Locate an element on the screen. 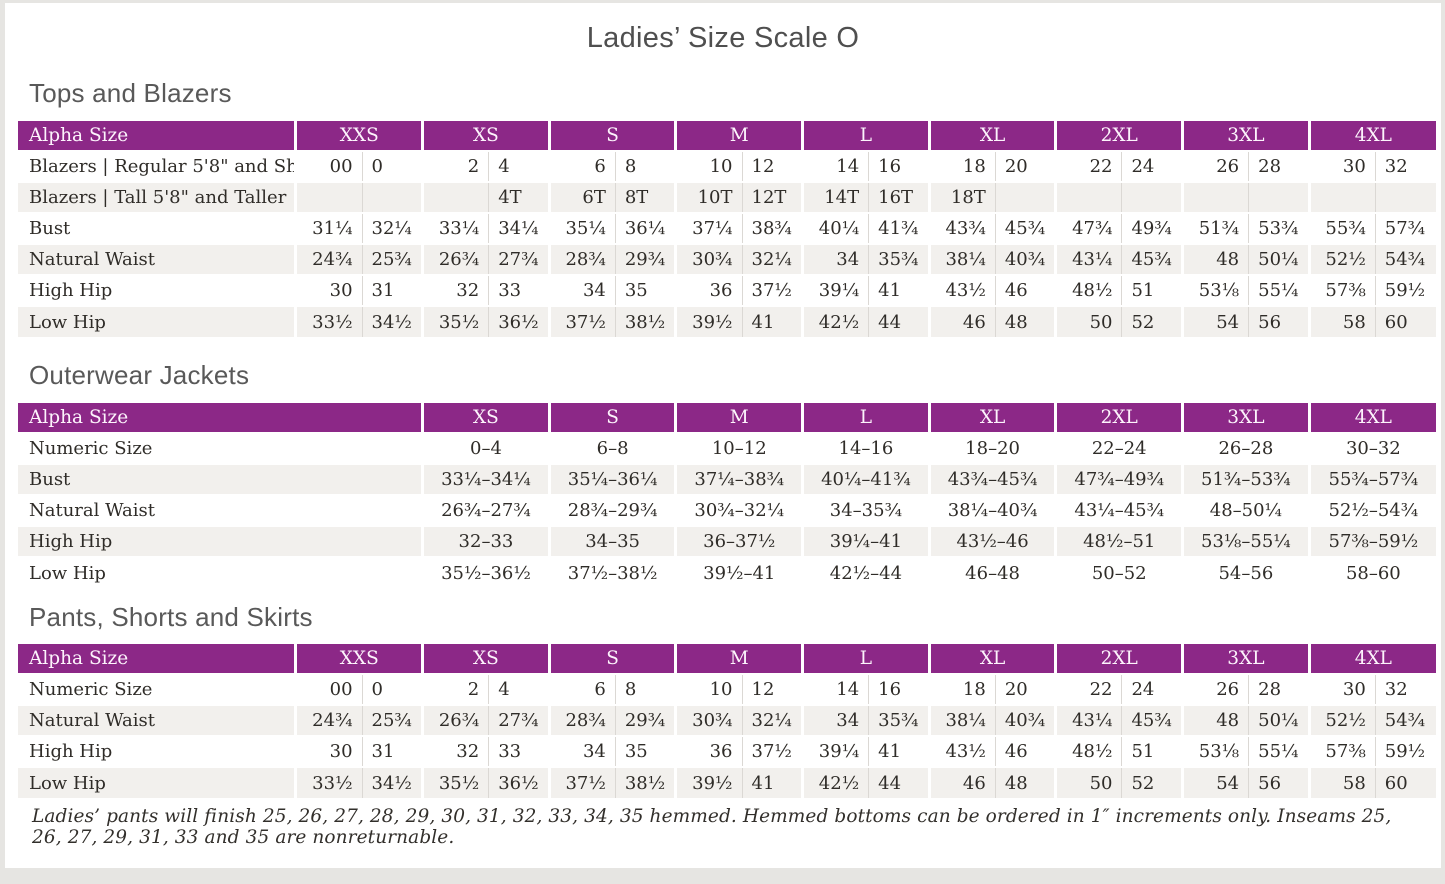 The height and width of the screenshot is (884, 1445). cell-value: 28¾ is located at coordinates (581, 720).